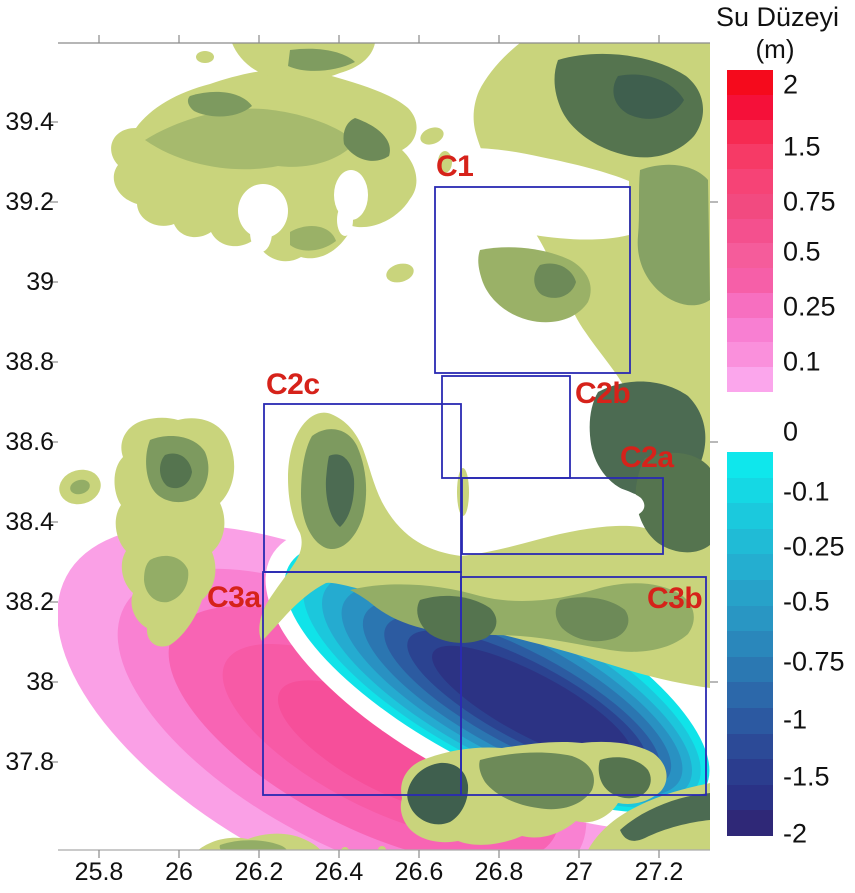  What do you see at coordinates (777, 17) in the screenshot?
I see `colorbar-title: Su Düzeyi` at bounding box center [777, 17].